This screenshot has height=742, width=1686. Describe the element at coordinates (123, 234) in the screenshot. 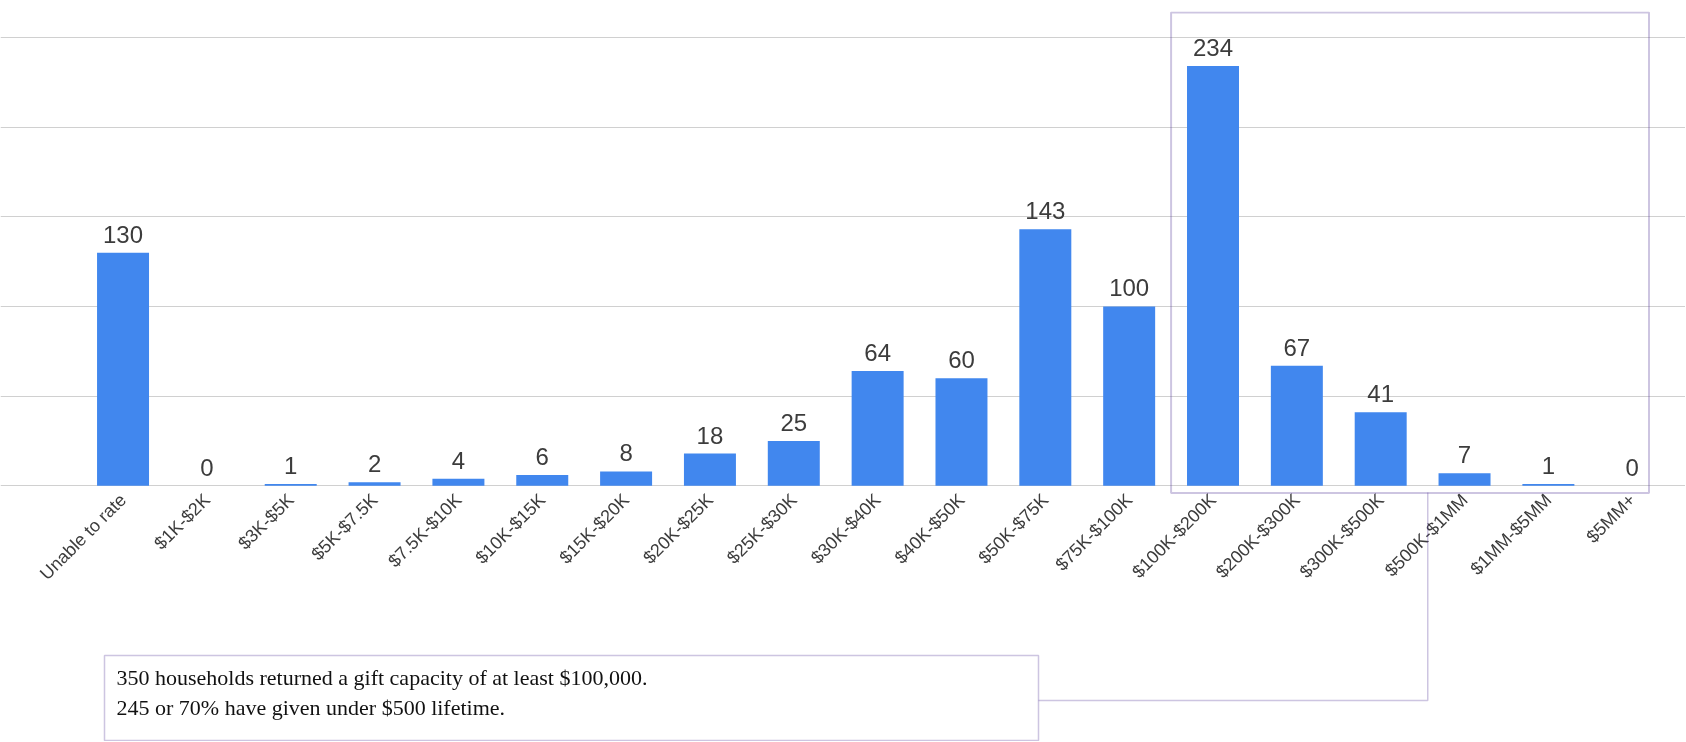

I see `data-label: 130` at that location.